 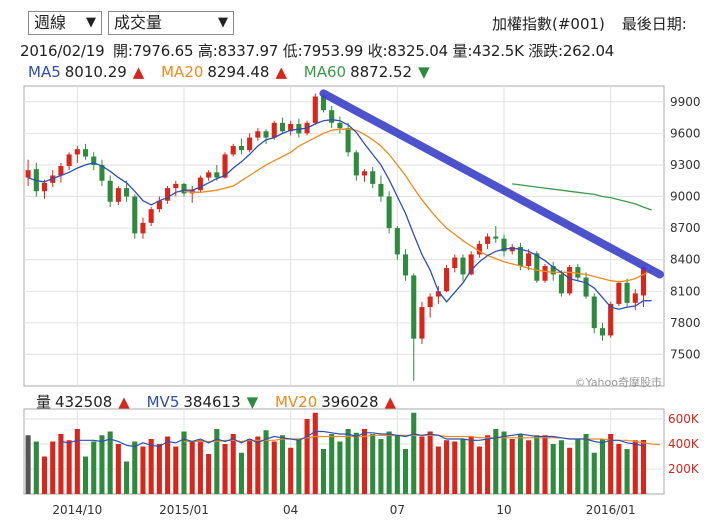 I want to click on volume-tick-label: 600K, so click(x=684, y=419).